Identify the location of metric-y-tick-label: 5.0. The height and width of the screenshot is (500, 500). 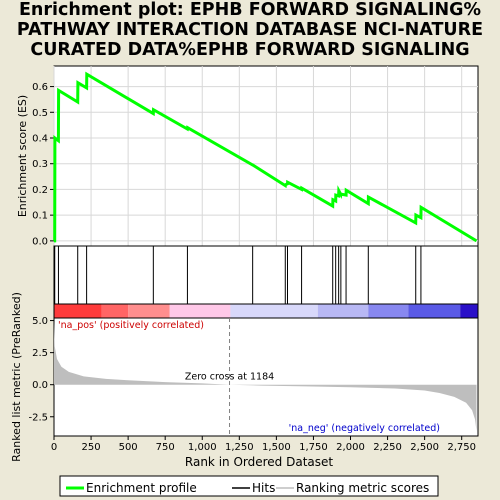
(40, 321).